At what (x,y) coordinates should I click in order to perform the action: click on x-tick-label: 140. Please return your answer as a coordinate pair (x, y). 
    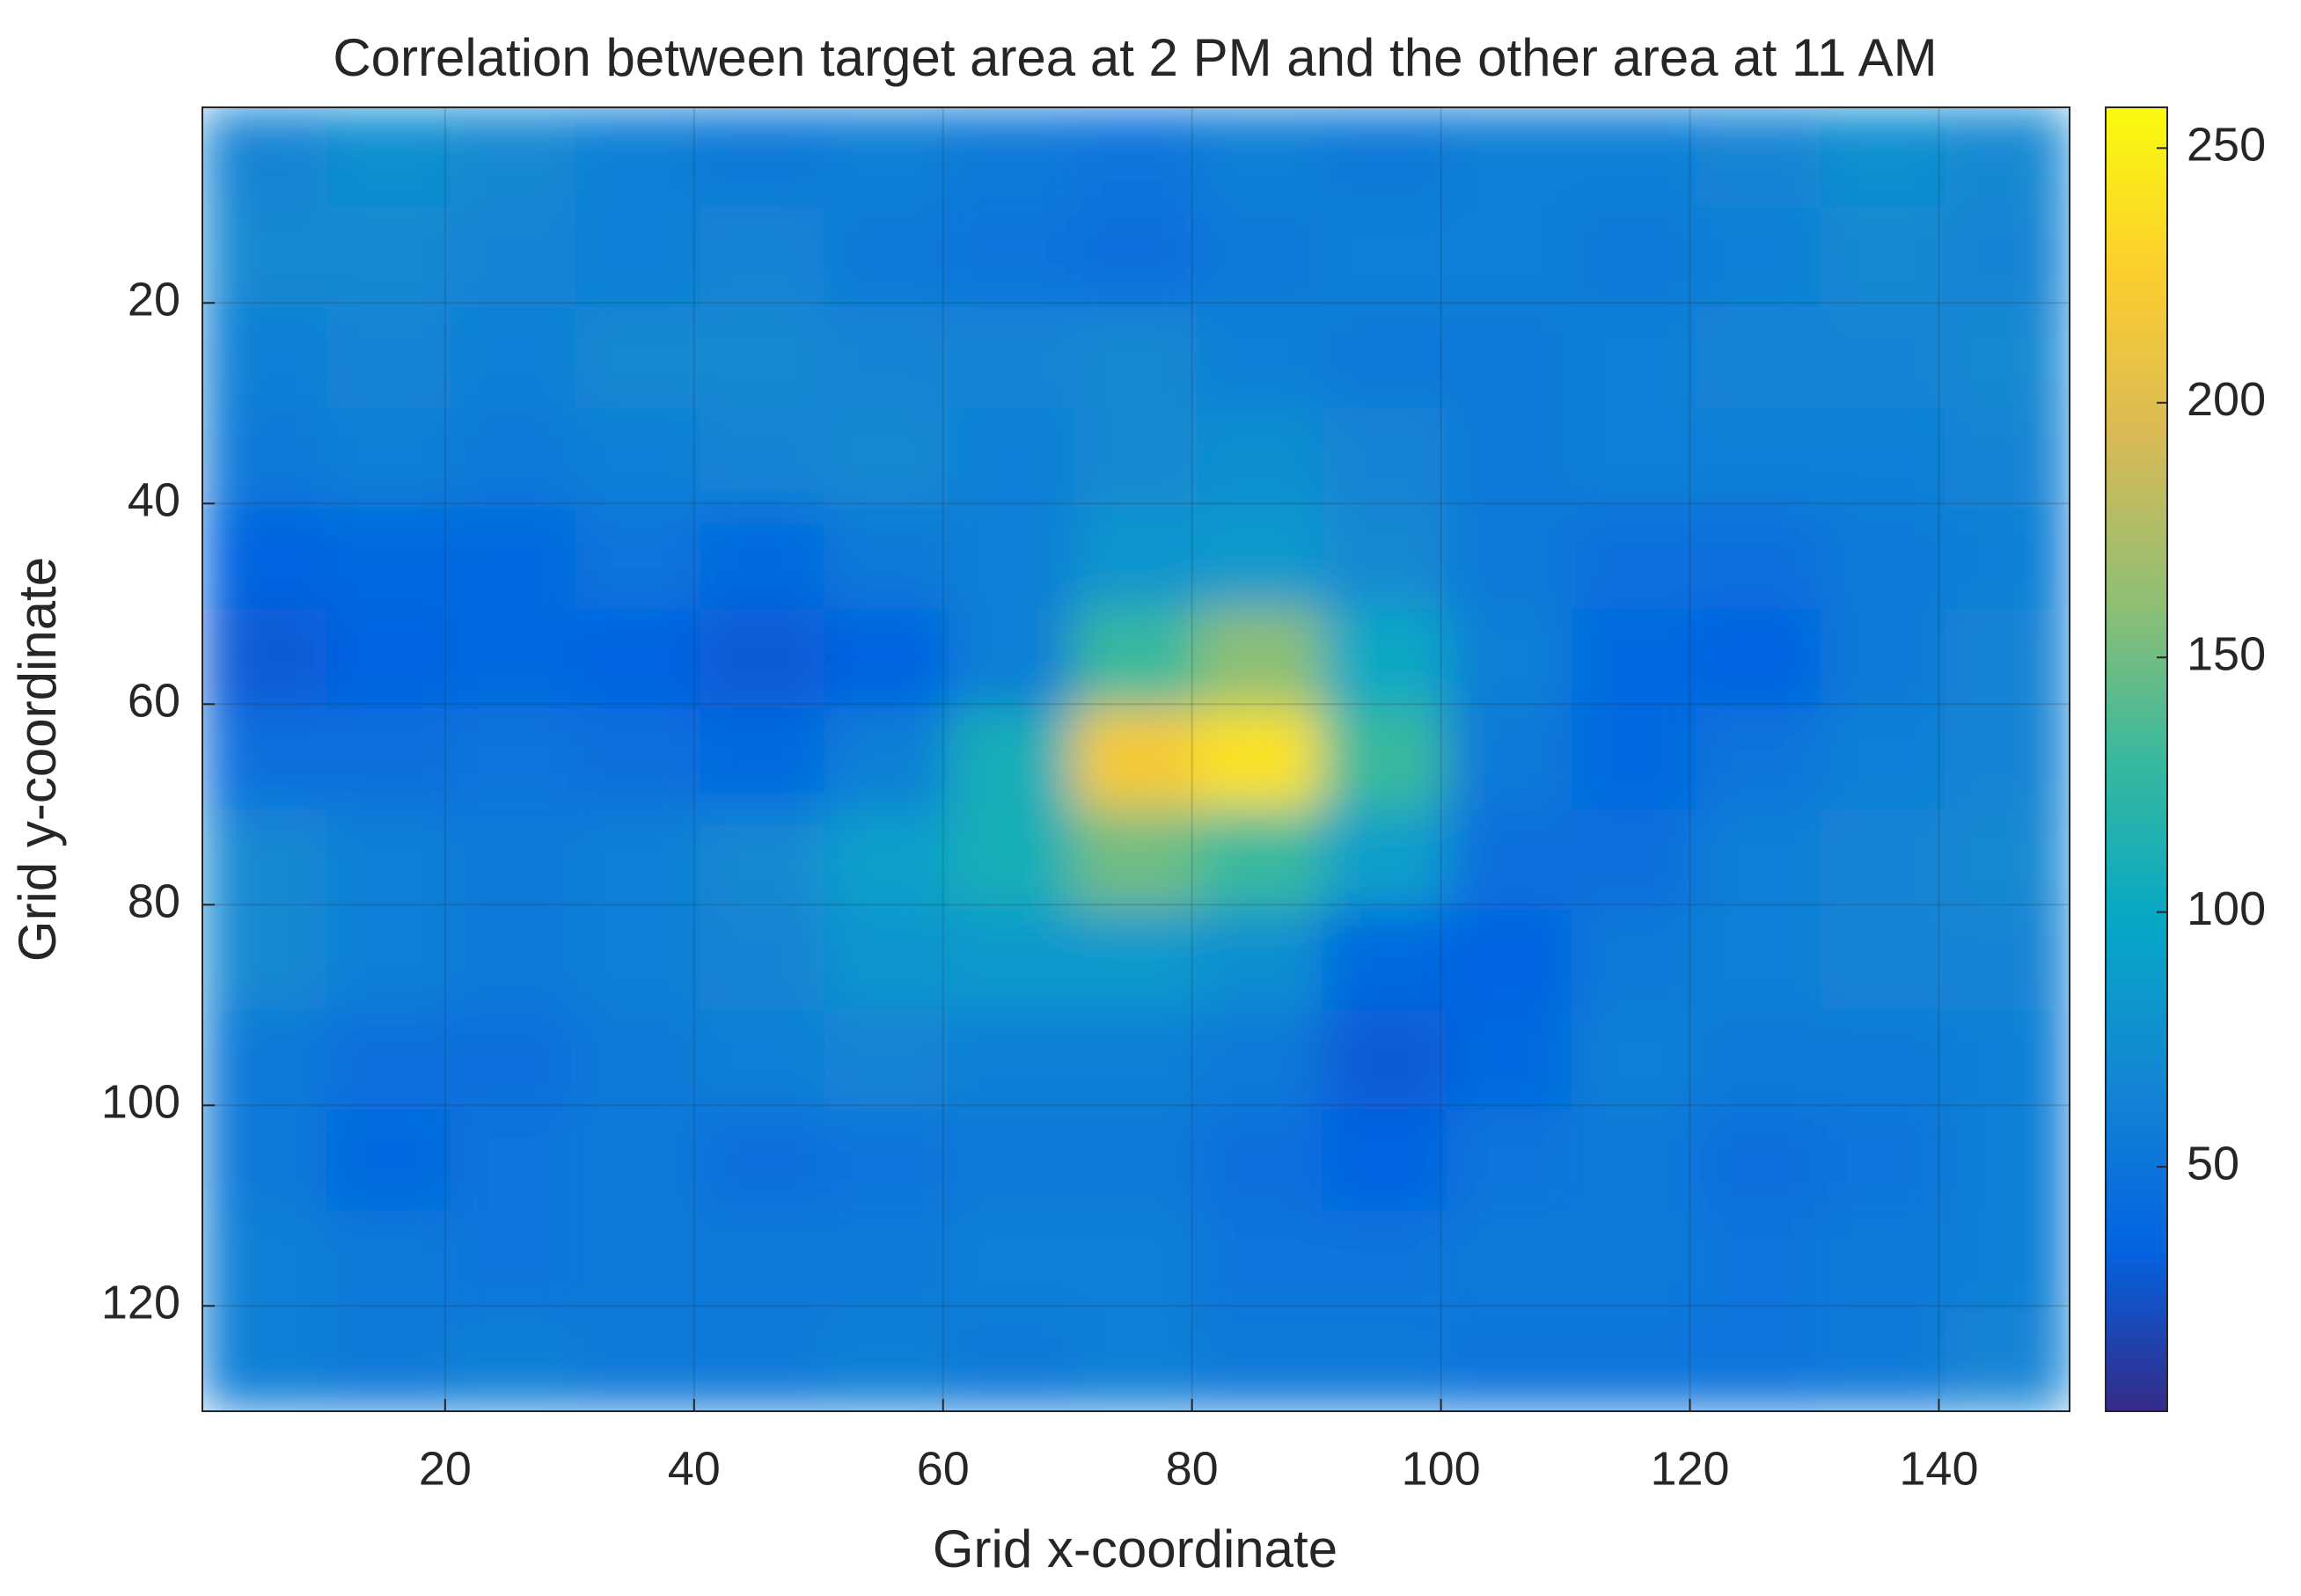
    Looking at the image, I should click on (1938, 1468).